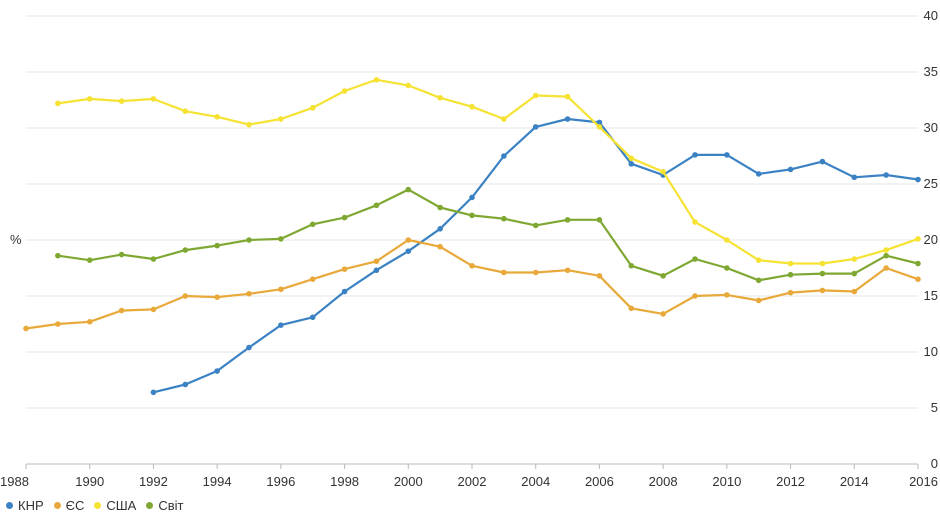  Describe the element at coordinates (115, 505) in the screenshot. I see `legend-item: США` at that location.